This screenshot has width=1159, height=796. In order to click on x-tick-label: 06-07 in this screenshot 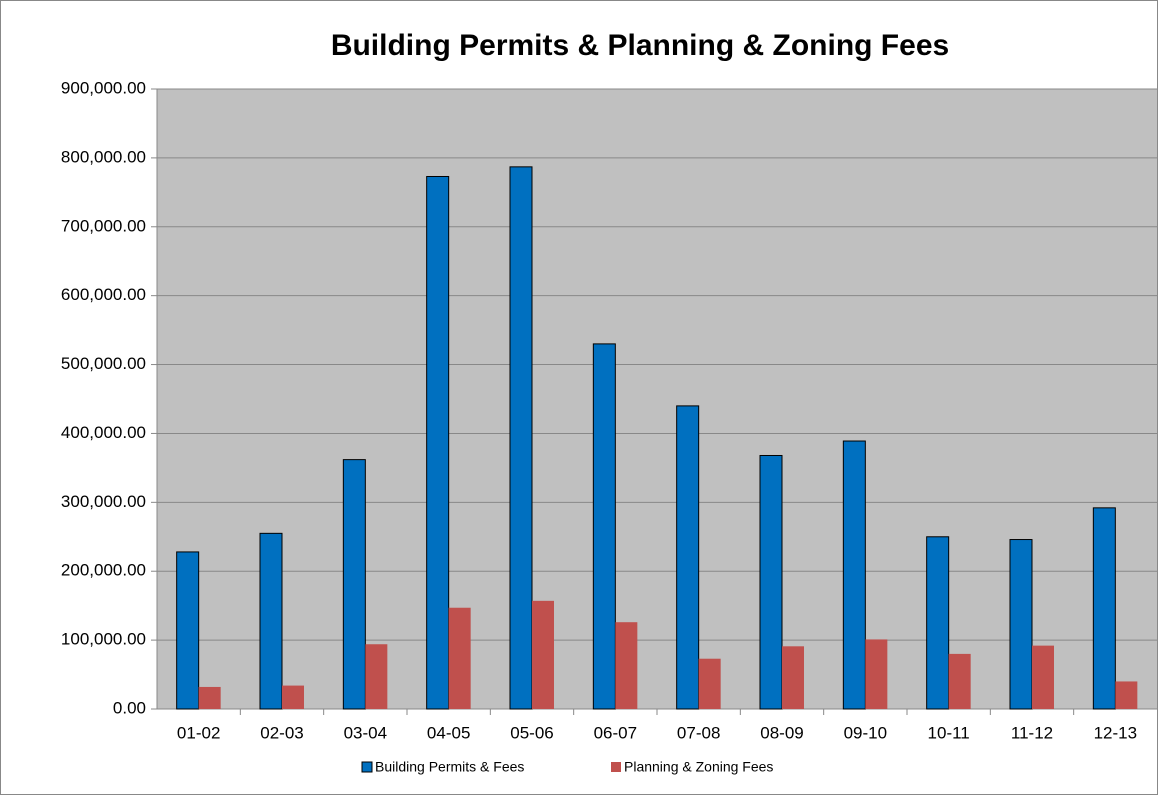, I will do `click(615, 732)`.